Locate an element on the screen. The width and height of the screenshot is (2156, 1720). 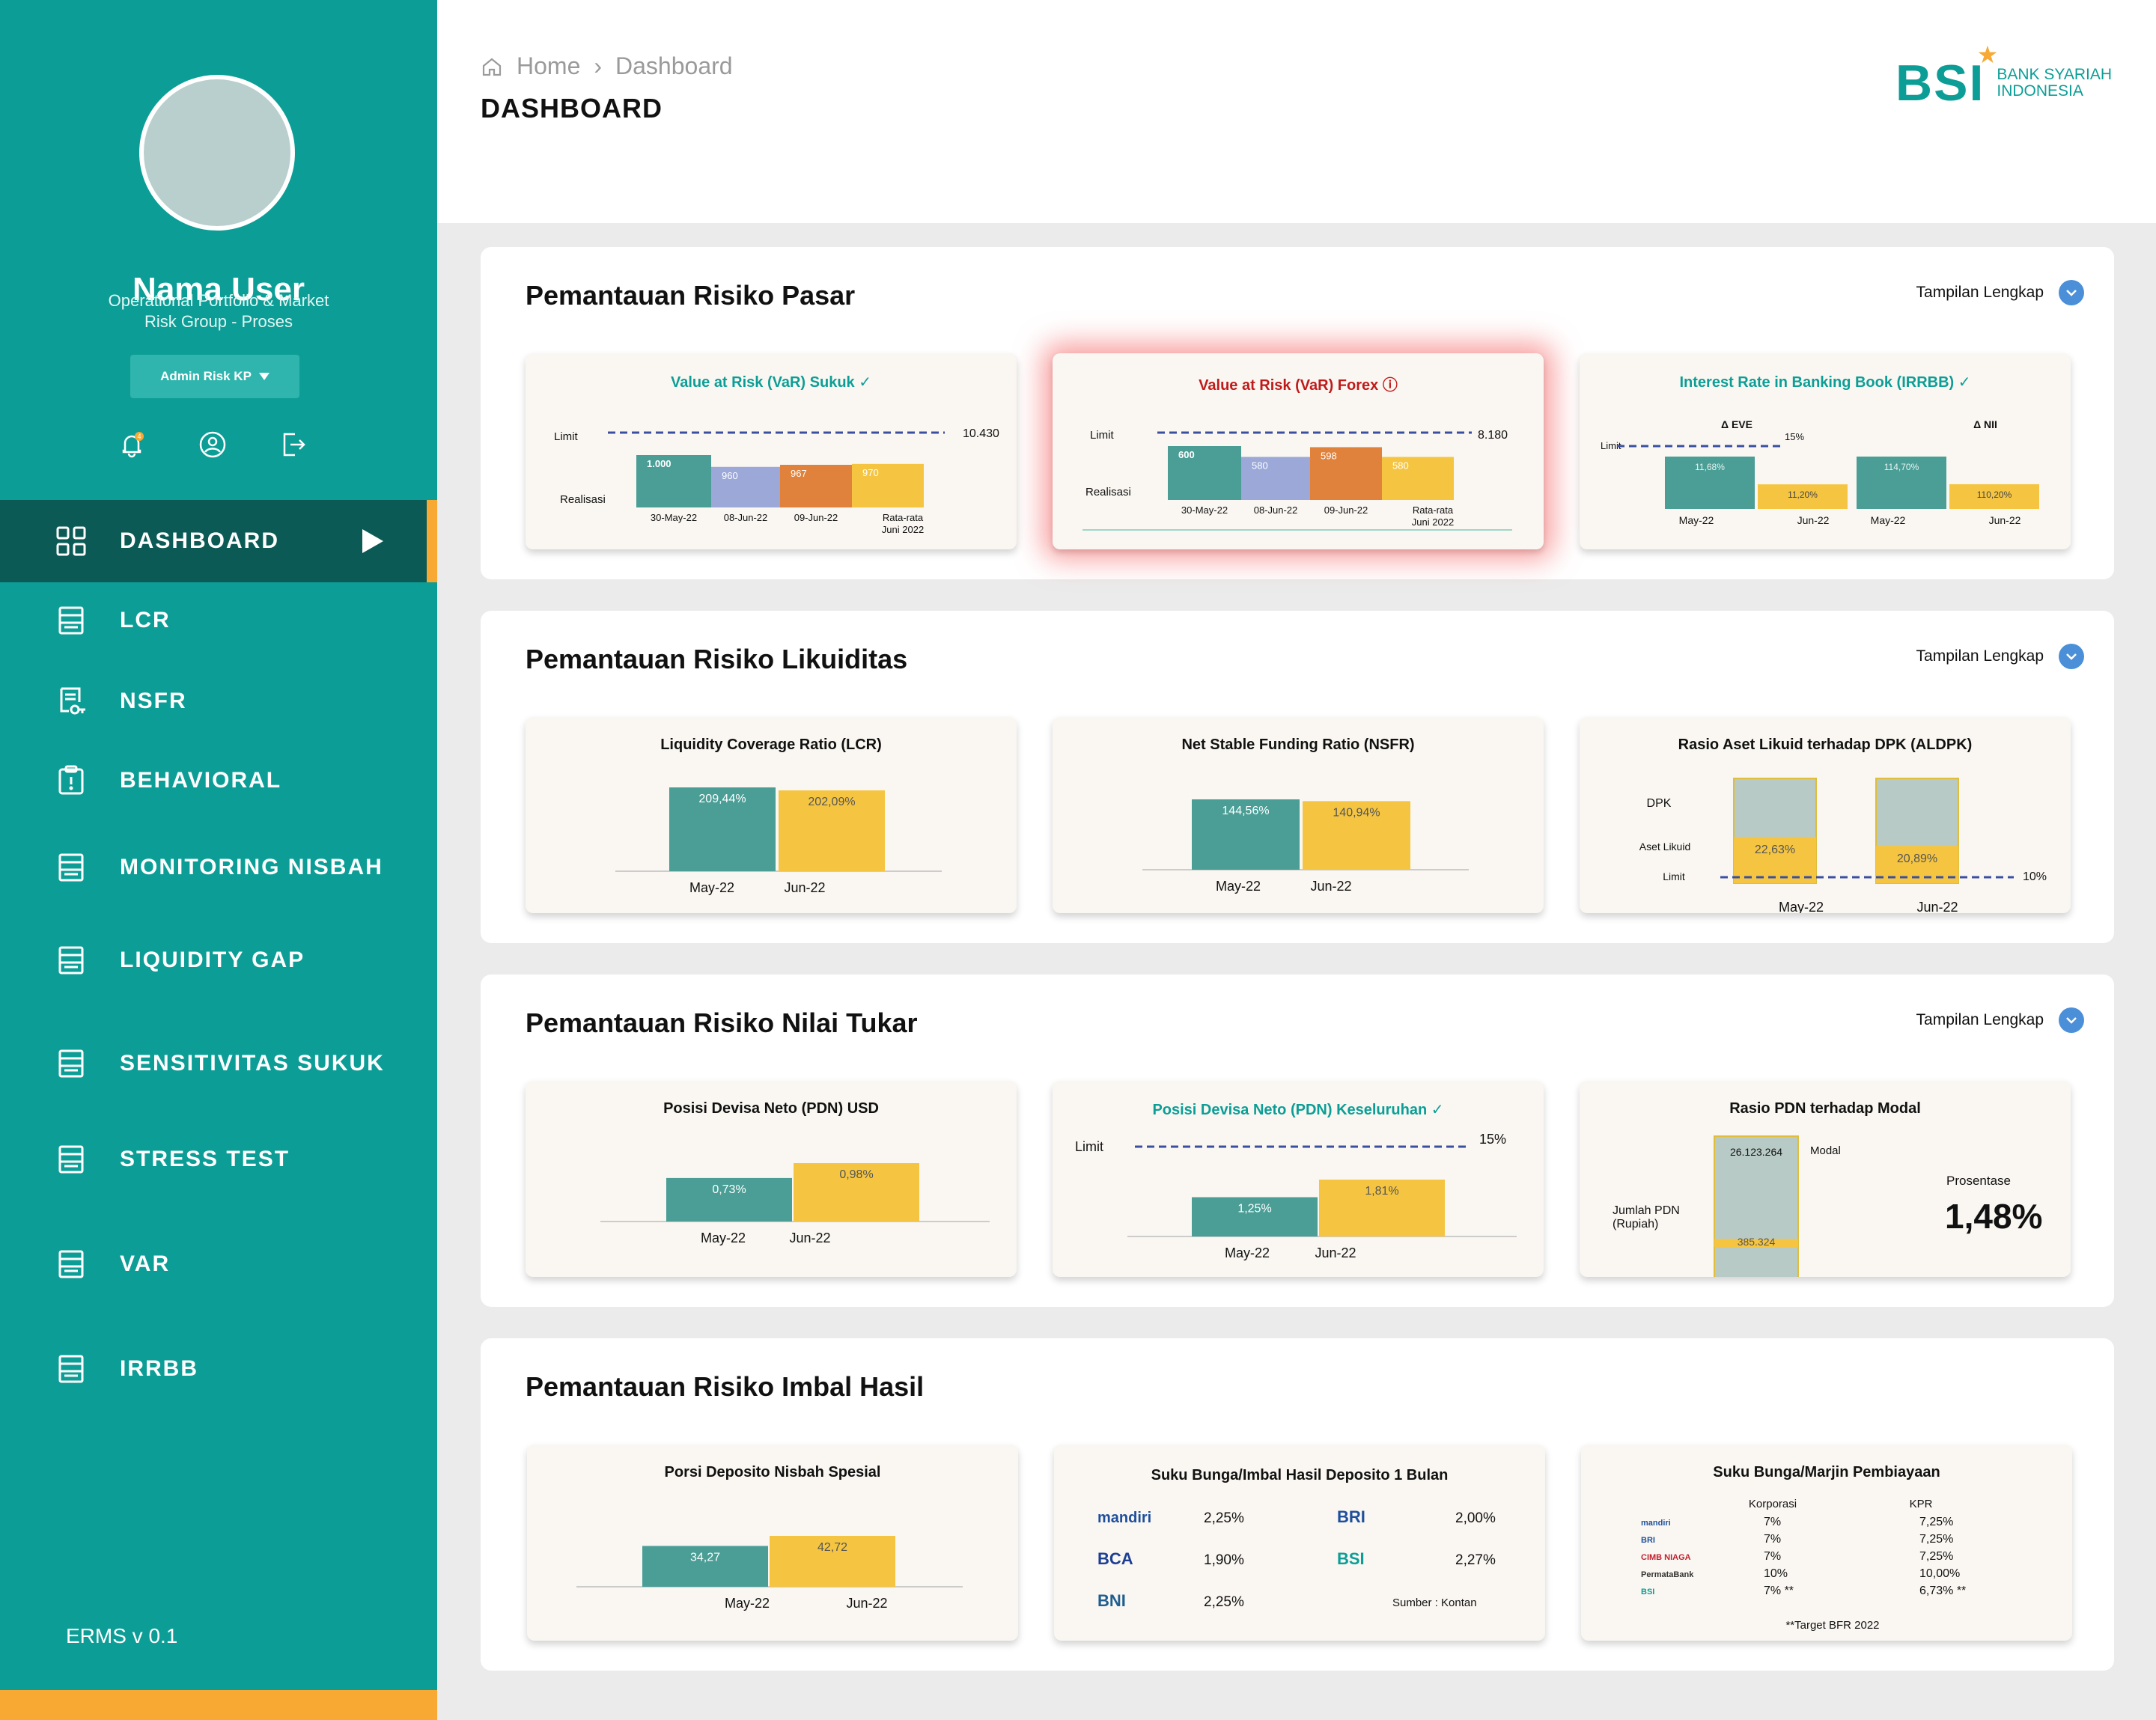
bar-label: 20,89% is located at coordinates (1917, 859).